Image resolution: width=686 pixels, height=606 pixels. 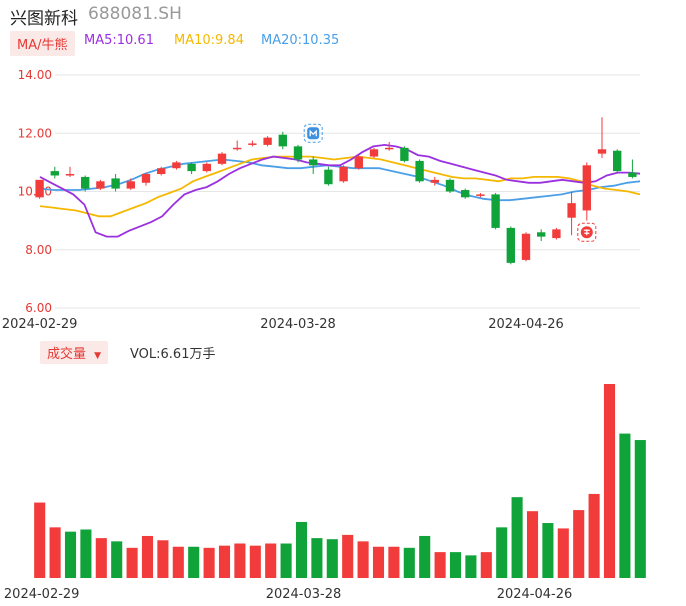 What do you see at coordinates (173, 354) in the screenshot?
I see `volume-value: VOL:6.61万手` at bounding box center [173, 354].